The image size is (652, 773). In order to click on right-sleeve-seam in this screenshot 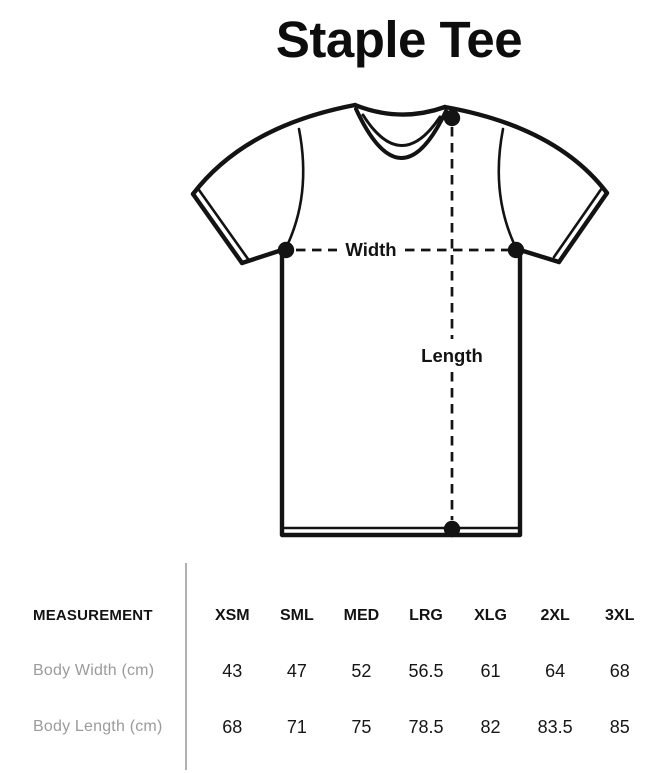, I will do `click(508, 189)`.